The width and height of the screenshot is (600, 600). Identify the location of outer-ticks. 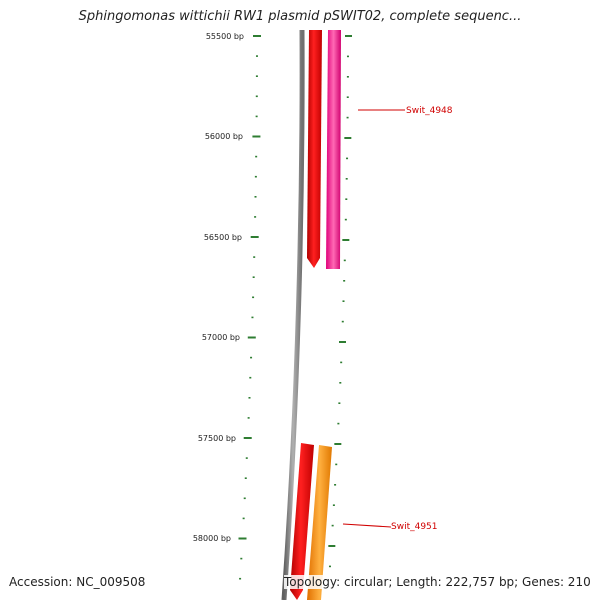
(340, 301).